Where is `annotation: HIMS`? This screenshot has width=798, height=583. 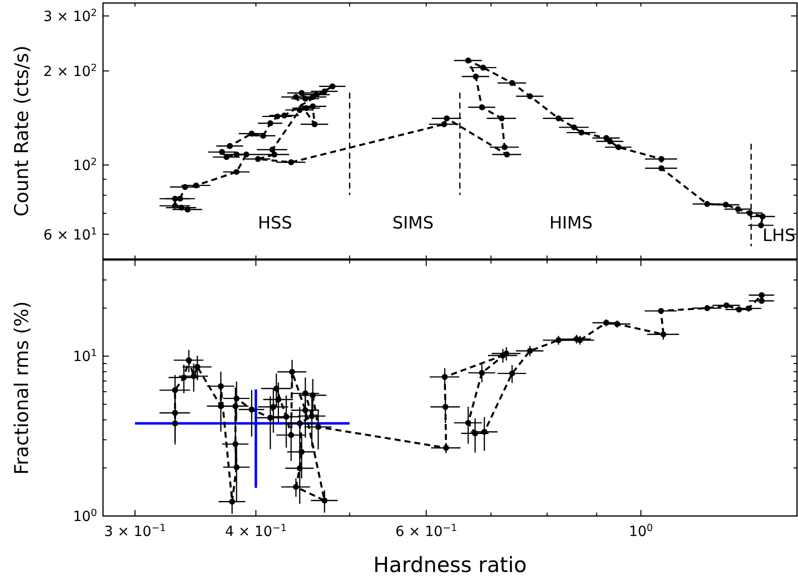 annotation: HIMS is located at coordinates (571, 223).